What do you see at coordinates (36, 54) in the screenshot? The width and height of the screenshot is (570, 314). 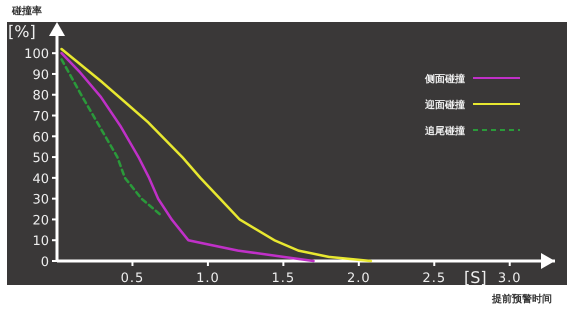 I see `y-tick-label: 100` at bounding box center [36, 54].